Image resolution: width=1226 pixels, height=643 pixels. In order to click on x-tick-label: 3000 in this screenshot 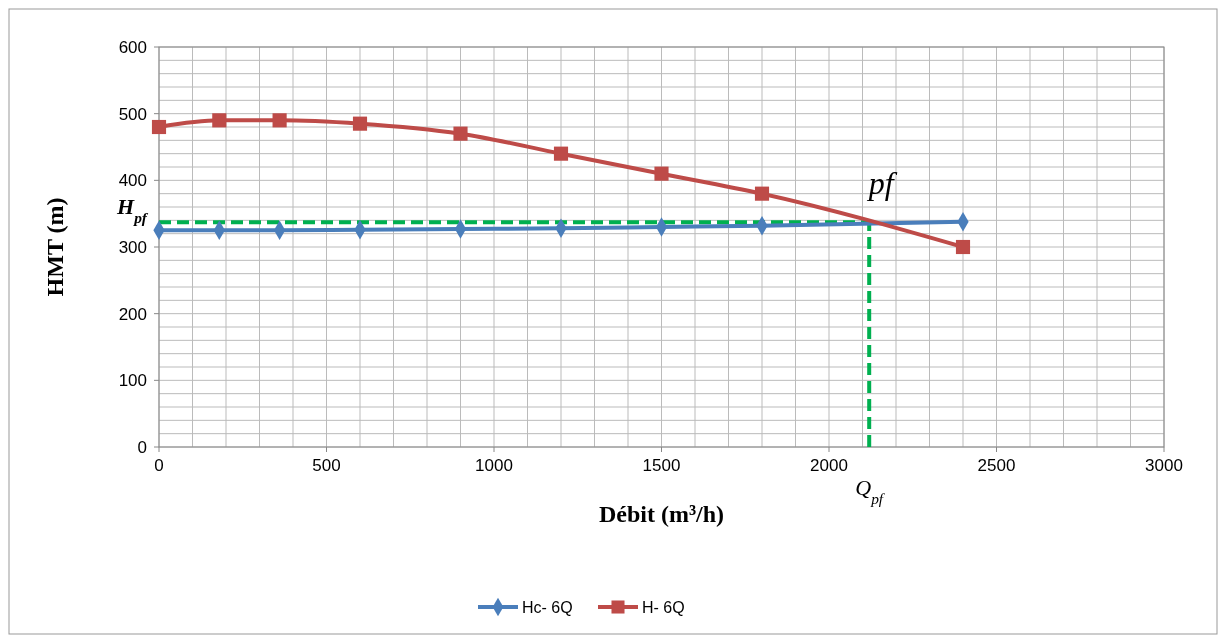, I will do `click(1164, 465)`.